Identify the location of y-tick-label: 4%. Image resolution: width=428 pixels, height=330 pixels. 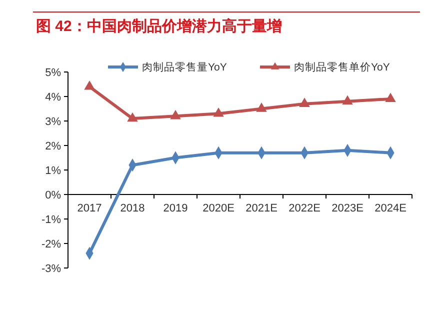
(53, 97).